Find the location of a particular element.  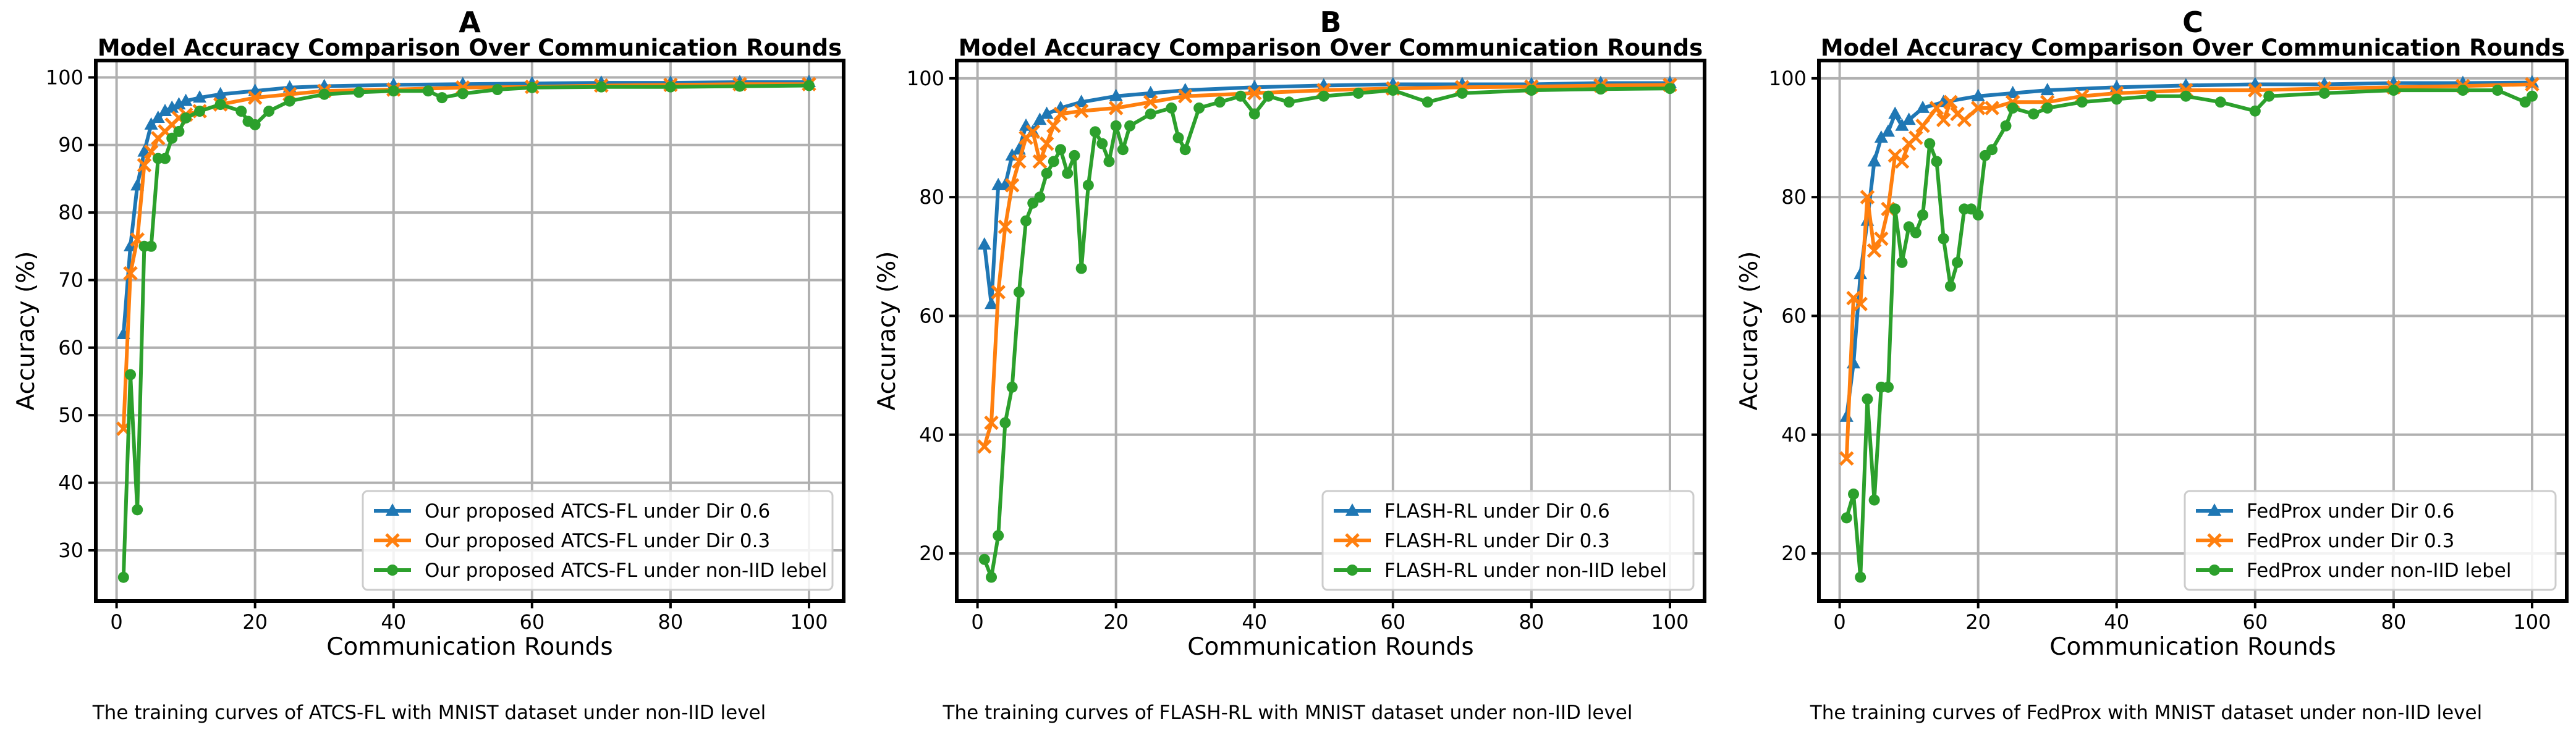

y-tick-label: 20 is located at coordinates (1794, 553).